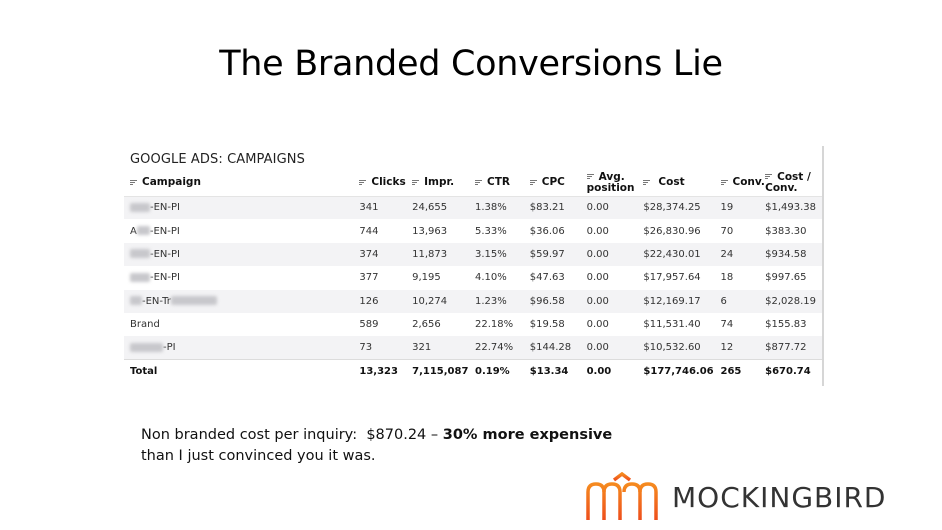 This screenshot has height=530, width=942. I want to click on campaign-name: Brand, so click(145, 325).